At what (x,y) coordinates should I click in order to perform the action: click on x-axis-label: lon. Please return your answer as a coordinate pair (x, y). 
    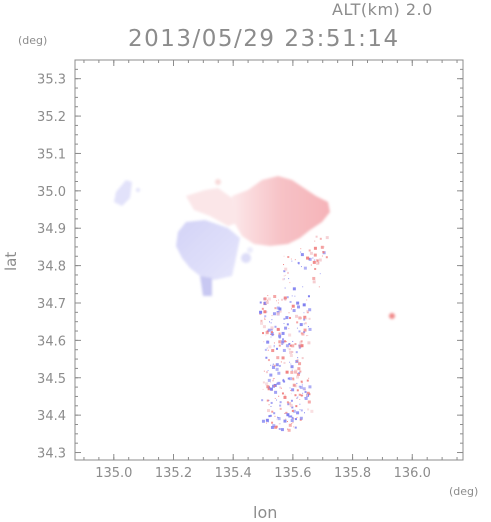
    Looking at the image, I should click on (265, 512).